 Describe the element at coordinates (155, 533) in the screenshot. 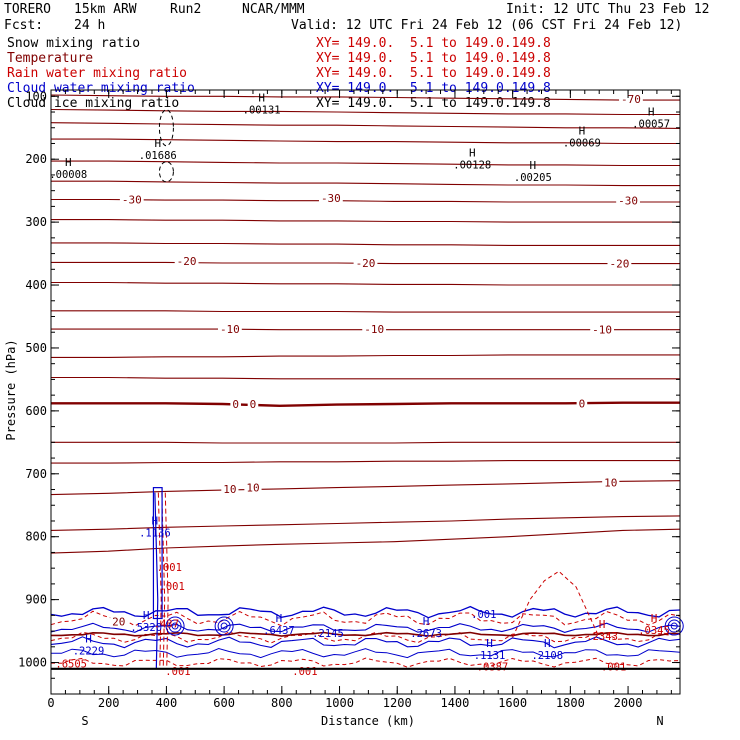

I see `high-marker-value: .1136` at that location.